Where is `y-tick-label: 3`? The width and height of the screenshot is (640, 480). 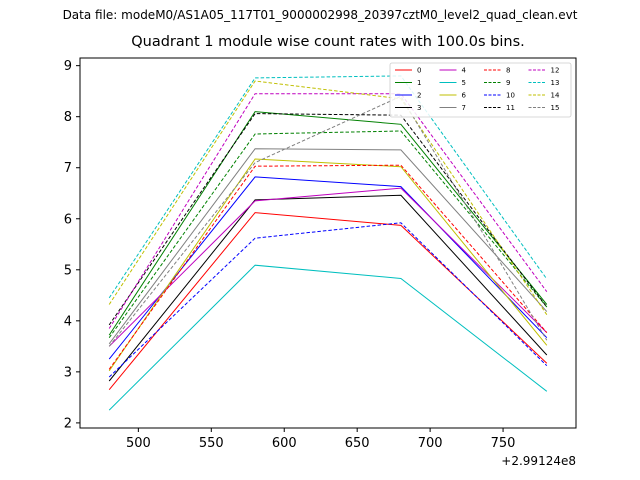
y-tick-label: 3 is located at coordinates (68, 372).